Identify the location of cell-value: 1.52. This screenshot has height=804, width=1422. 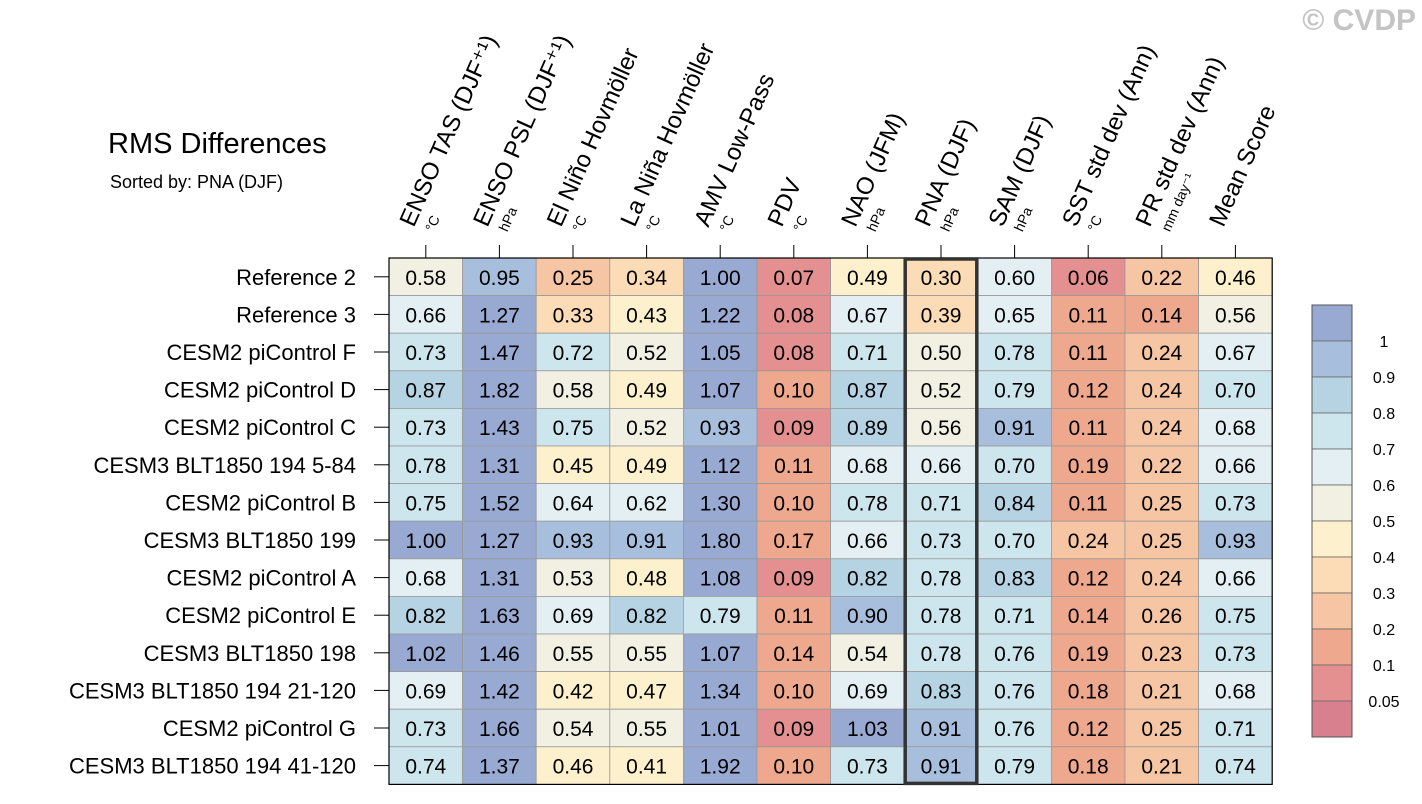
(499, 503).